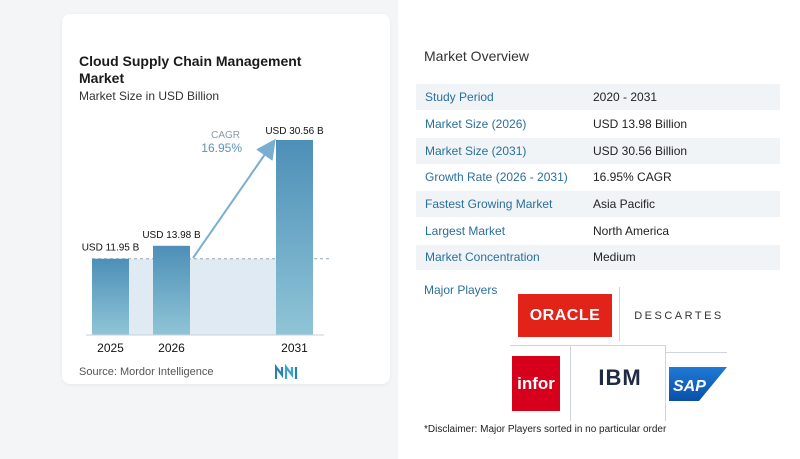  What do you see at coordinates (171, 235) in the screenshot?
I see `value-label-2026: USD 13.98 B` at bounding box center [171, 235].